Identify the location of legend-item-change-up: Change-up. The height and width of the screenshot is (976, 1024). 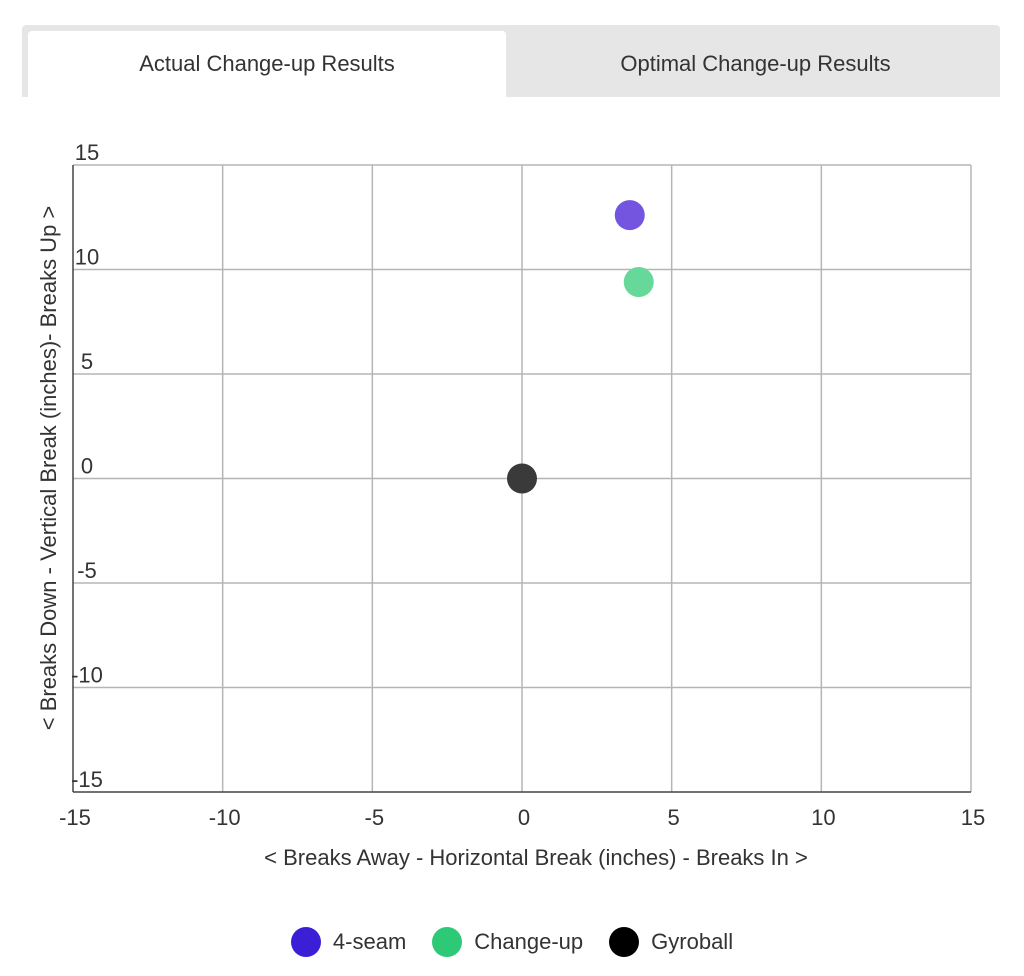
(507, 942).